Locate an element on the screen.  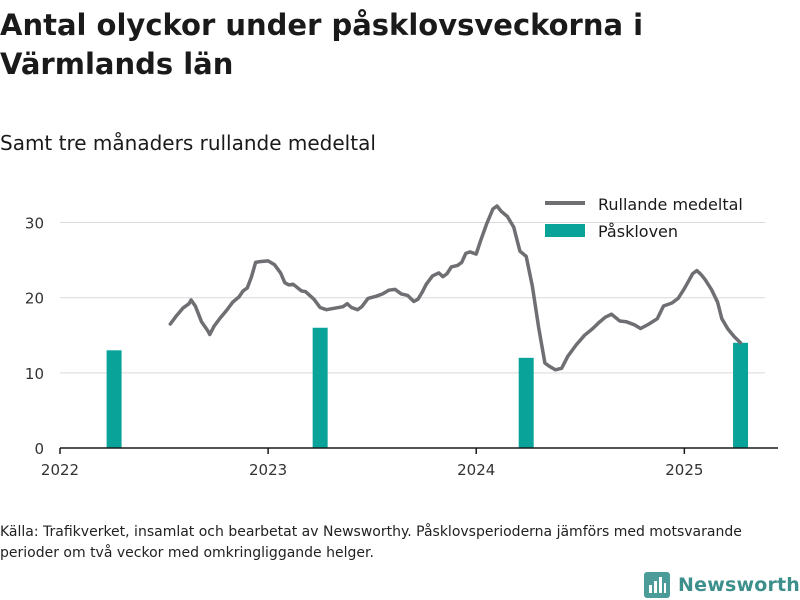
legend-label-bar: Påskloven is located at coordinates (638, 231).